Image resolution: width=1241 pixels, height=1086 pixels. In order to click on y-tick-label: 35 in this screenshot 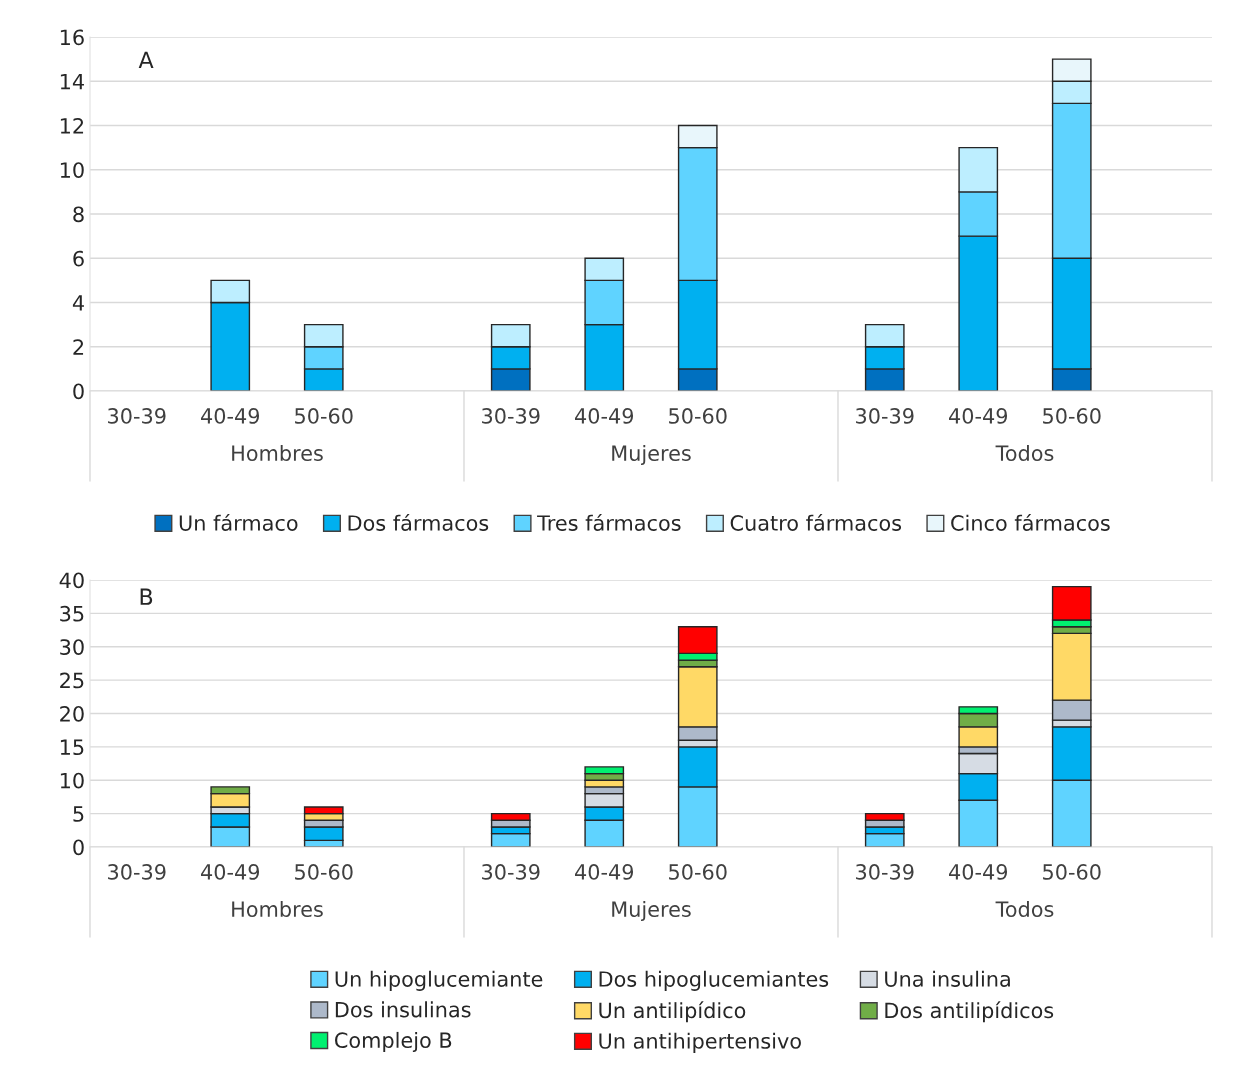, I will do `click(72, 613)`.